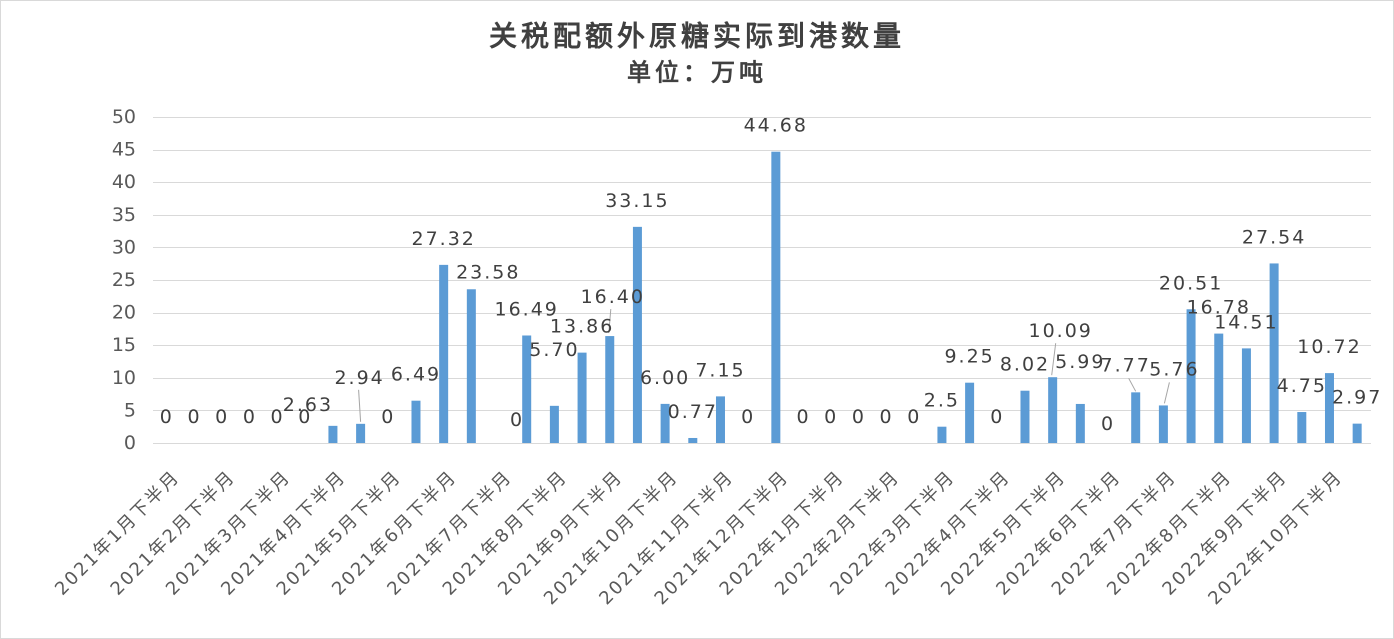 This screenshot has height=639, width=1394. I want to click on data-label: 7.15, so click(720, 370).